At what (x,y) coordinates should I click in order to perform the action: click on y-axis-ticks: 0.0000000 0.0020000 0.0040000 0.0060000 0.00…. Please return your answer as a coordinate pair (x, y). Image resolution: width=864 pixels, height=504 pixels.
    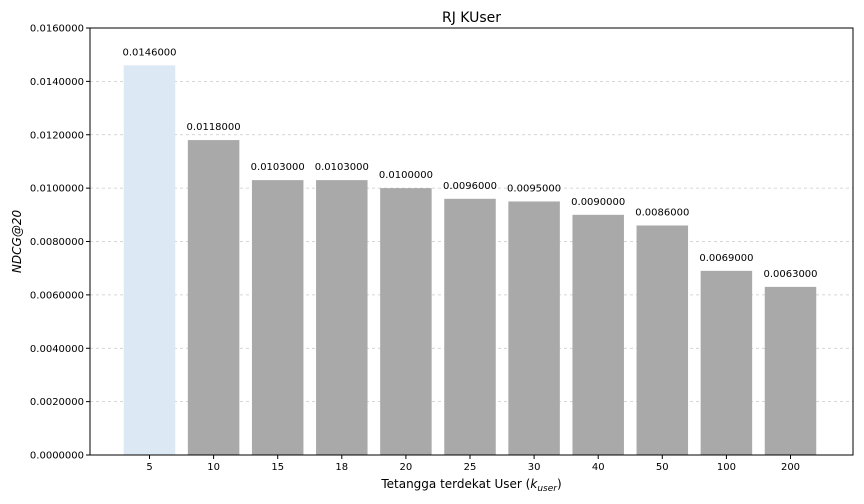
    Looking at the image, I should click on (60, 243).